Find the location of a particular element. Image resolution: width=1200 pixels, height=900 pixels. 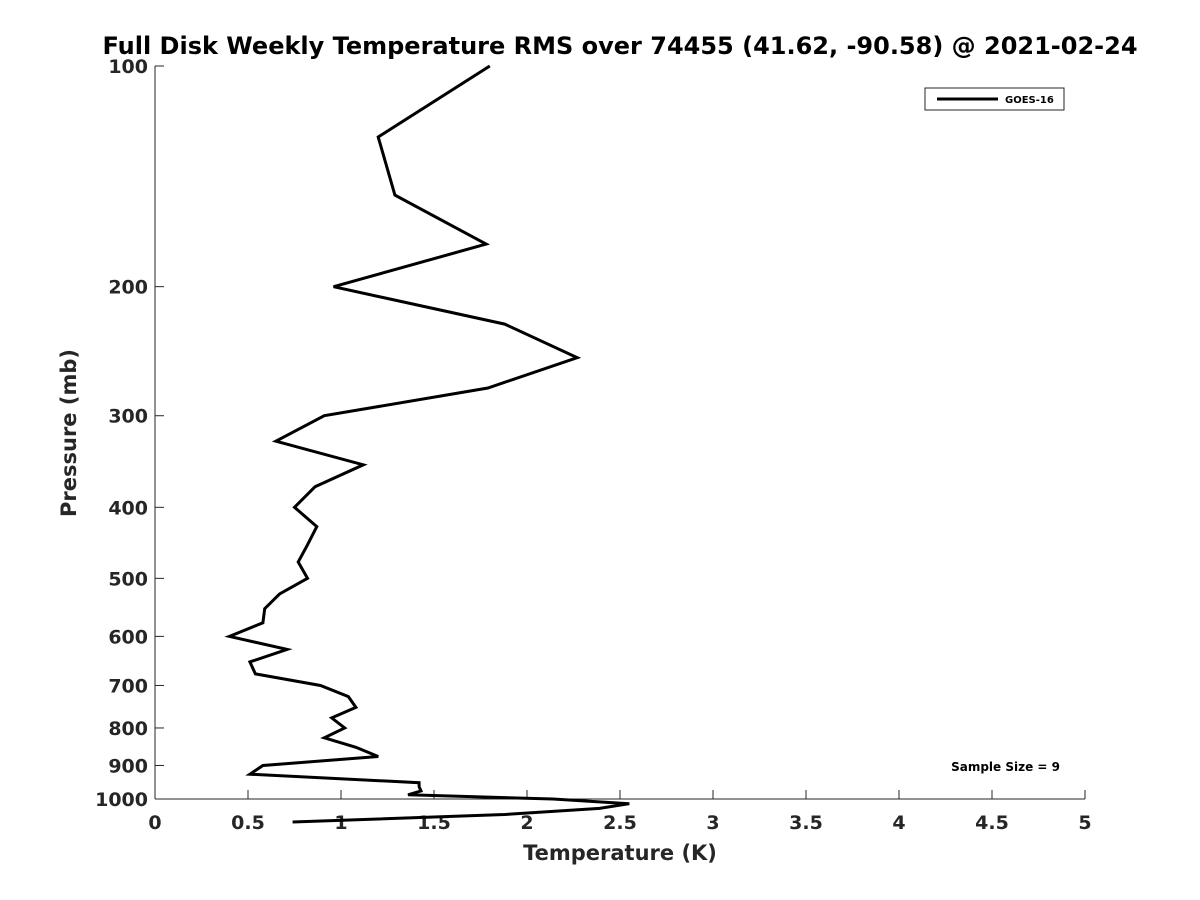

x-tick-label: 5 is located at coordinates (1084, 823).